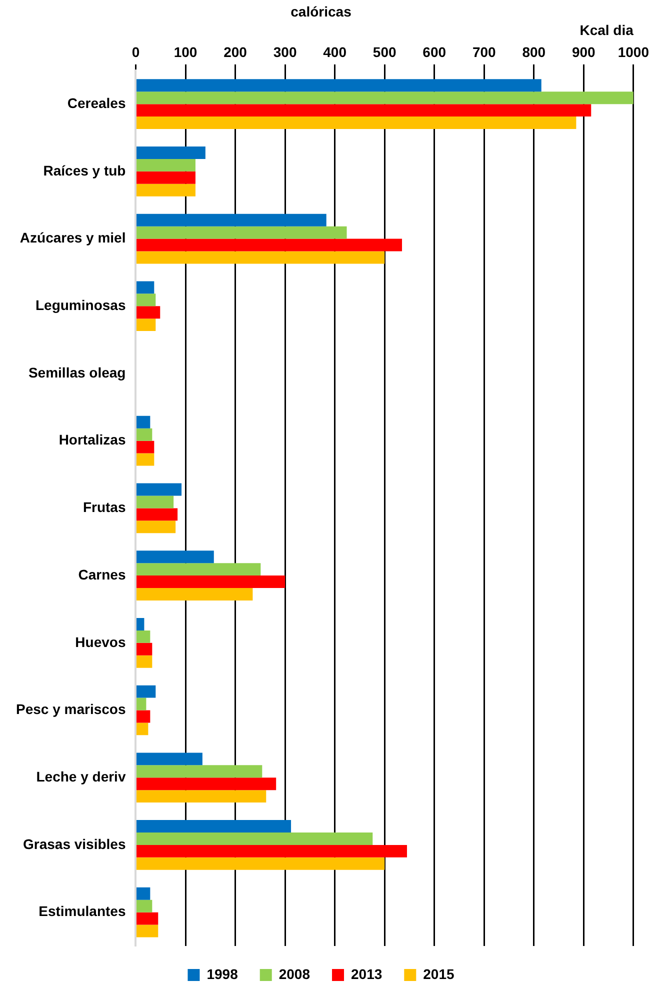  Describe the element at coordinates (434, 52) in the screenshot. I see `x-tick-label: 600` at that location.